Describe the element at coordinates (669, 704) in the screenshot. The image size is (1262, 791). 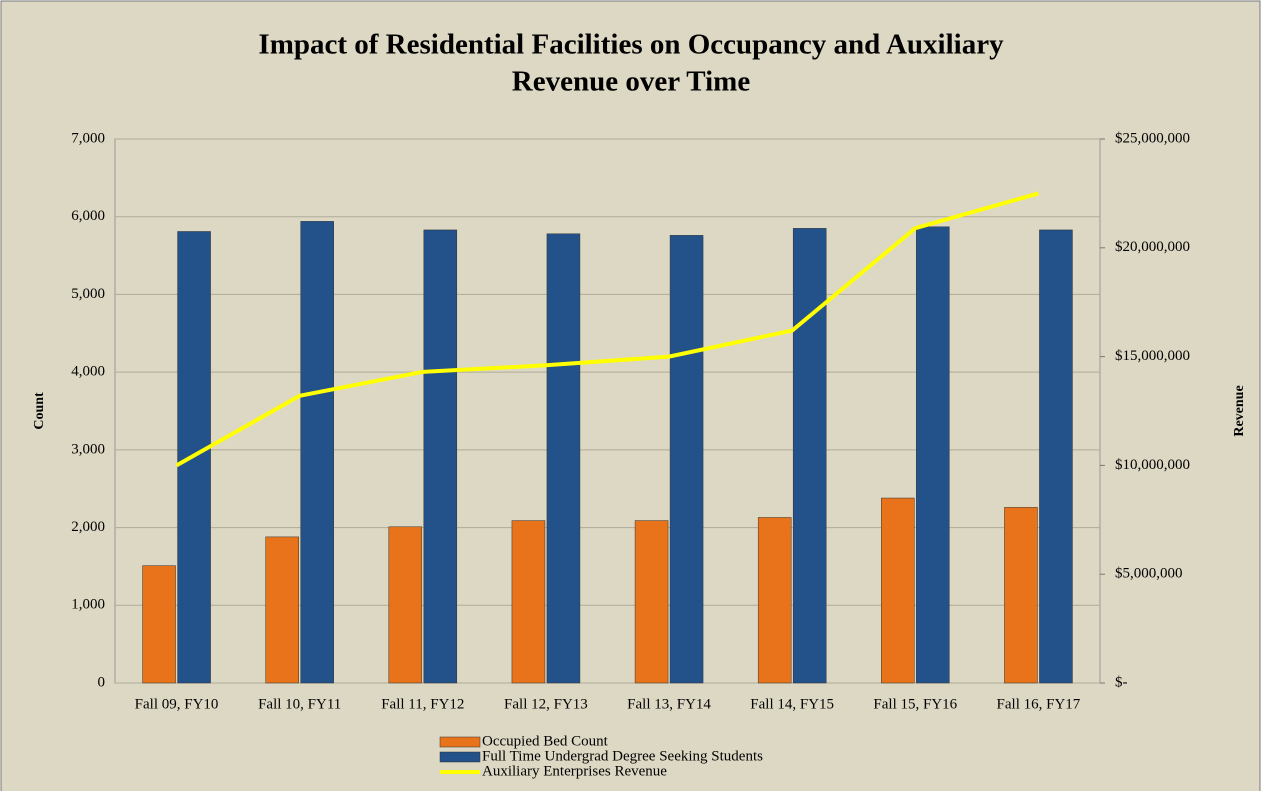
I see `x-tick-label: Fall 13, FY14` at that location.